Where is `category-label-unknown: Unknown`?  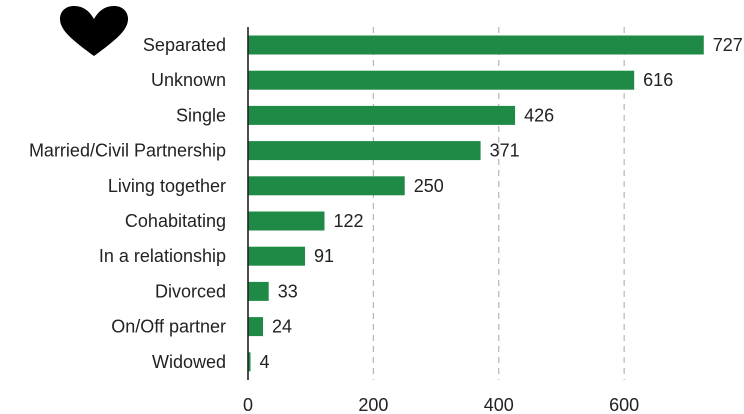 category-label-unknown: Unknown is located at coordinates (188, 80).